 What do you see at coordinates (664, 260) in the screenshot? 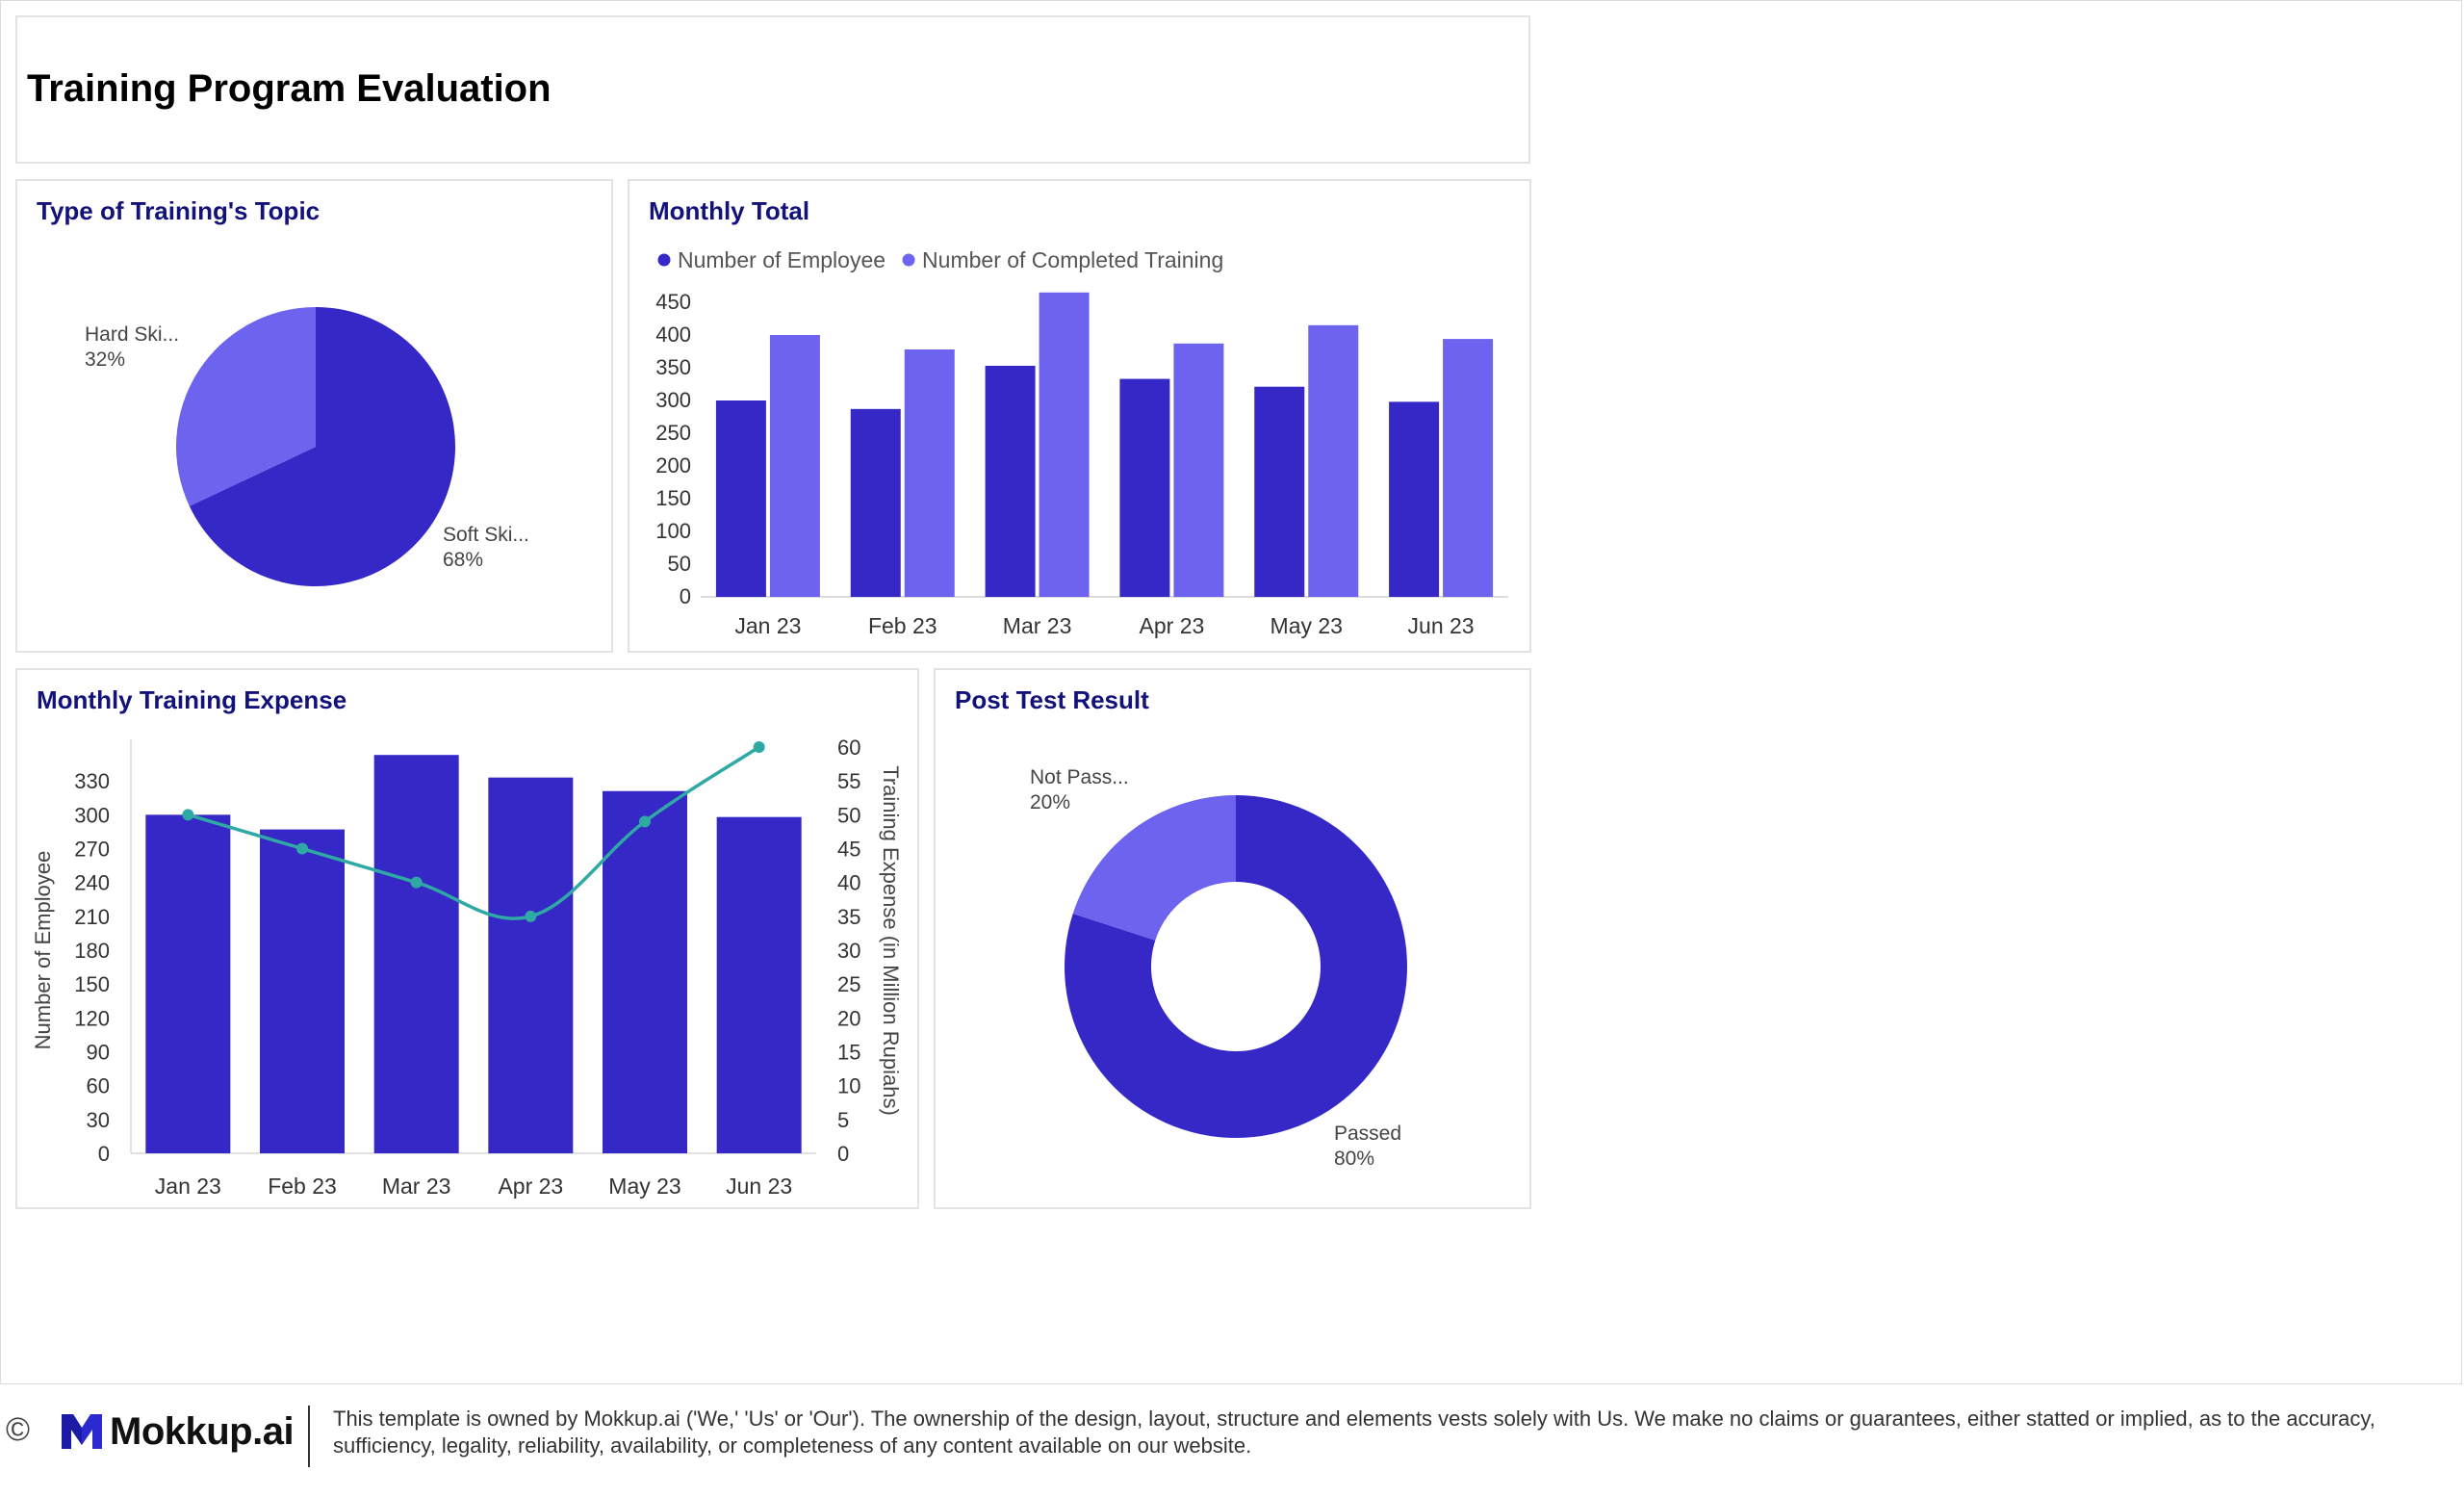
I see `legend-marker` at bounding box center [664, 260].